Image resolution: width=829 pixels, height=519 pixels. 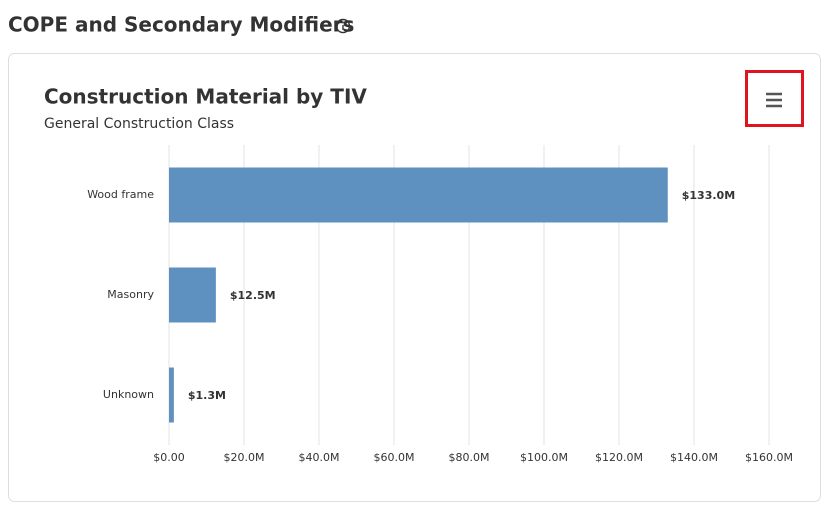 I want to click on y-tick-label: Wood frame, so click(x=120, y=194).